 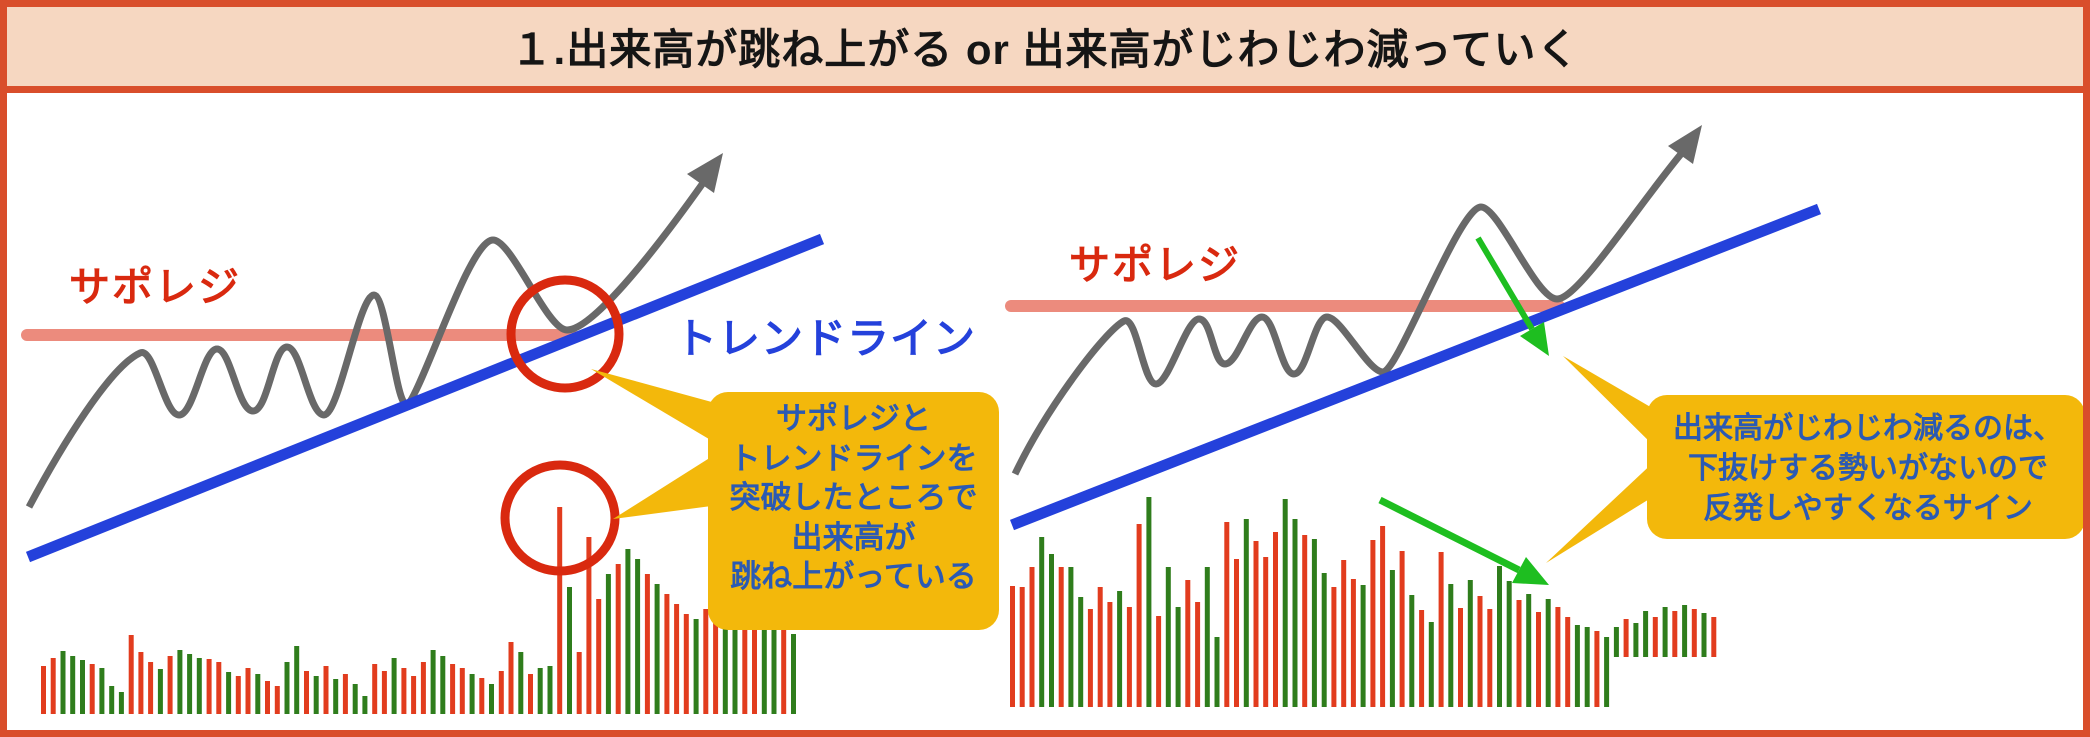 I want to click on bubble-line: 下抜けする勢いがないので, so click(x=1868, y=468).